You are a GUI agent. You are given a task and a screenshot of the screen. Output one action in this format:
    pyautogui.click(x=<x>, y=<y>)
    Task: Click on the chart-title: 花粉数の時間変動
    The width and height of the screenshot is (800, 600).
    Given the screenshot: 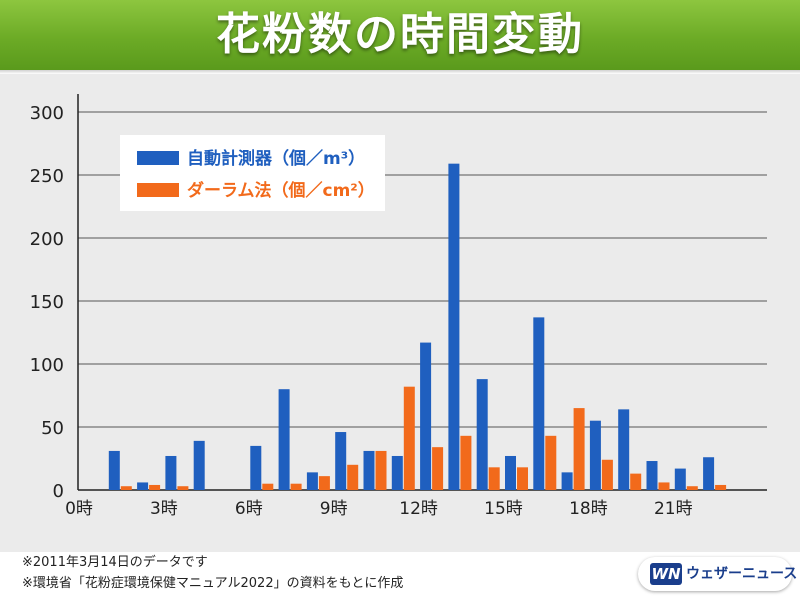 What is the action you would take?
    pyautogui.click(x=400, y=34)
    